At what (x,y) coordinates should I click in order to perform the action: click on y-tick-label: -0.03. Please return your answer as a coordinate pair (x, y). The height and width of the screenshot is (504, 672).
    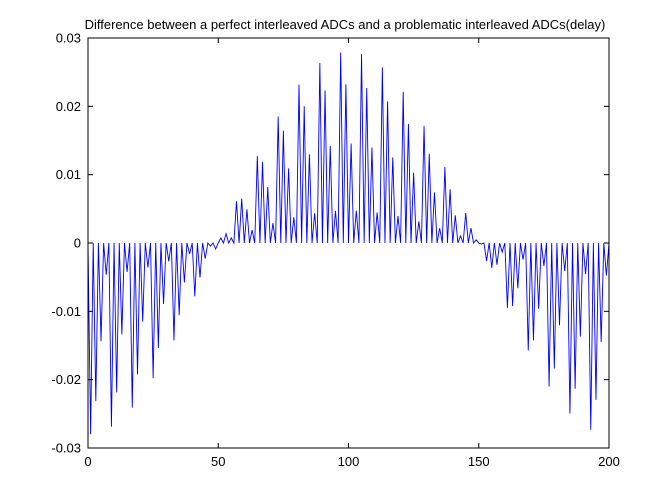
    Looking at the image, I should click on (66, 448).